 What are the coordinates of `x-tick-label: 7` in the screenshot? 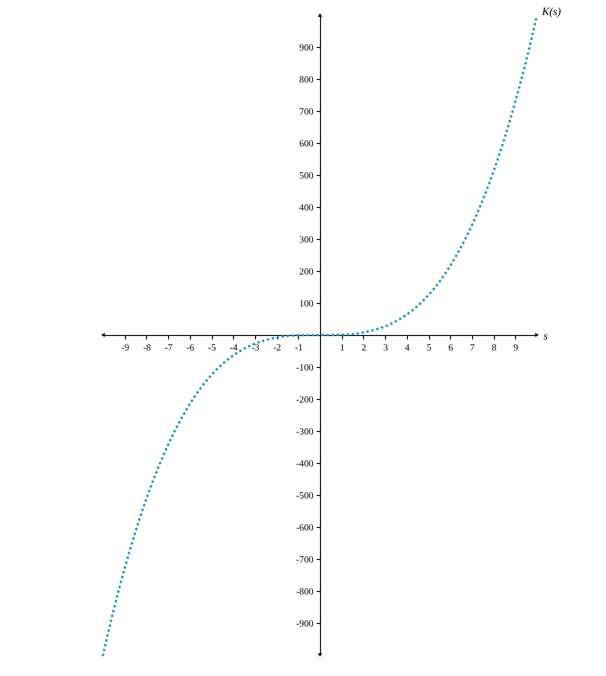 It's located at (473, 349).